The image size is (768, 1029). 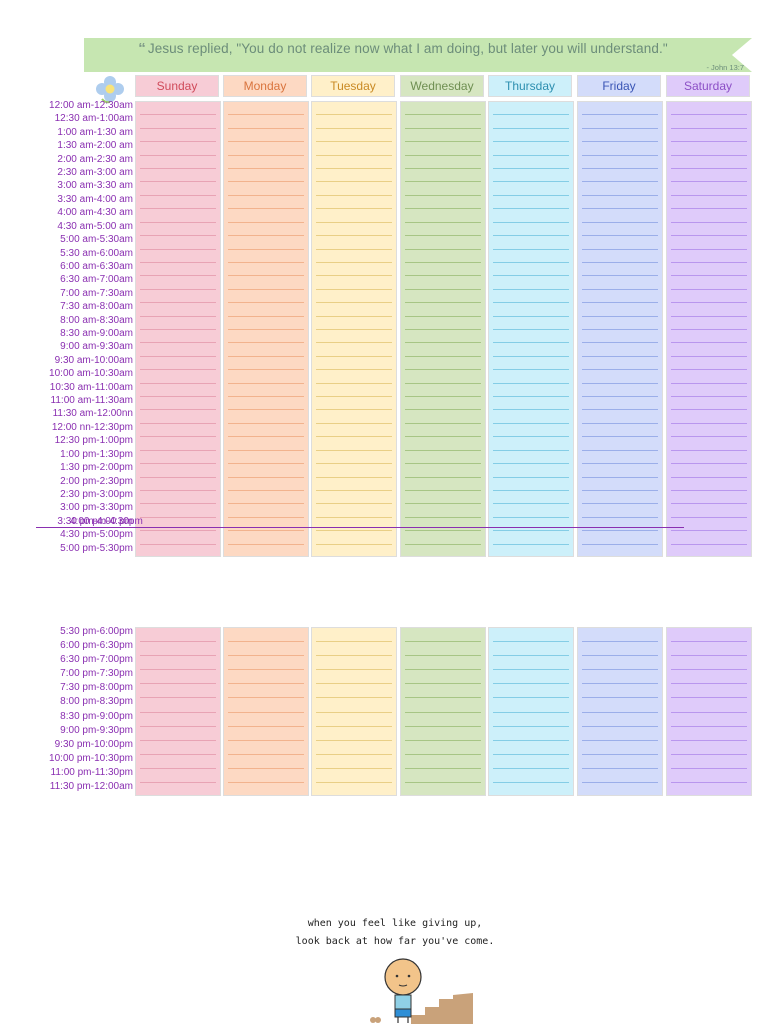 I want to click on time-label: 4:00 am-4:30 am, so click(x=95, y=213).